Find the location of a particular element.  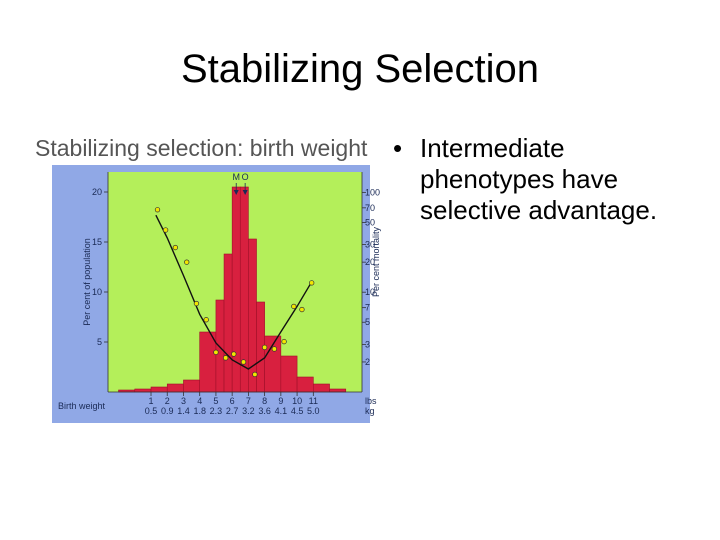

x-tick-label: 6 is located at coordinates (232, 401).